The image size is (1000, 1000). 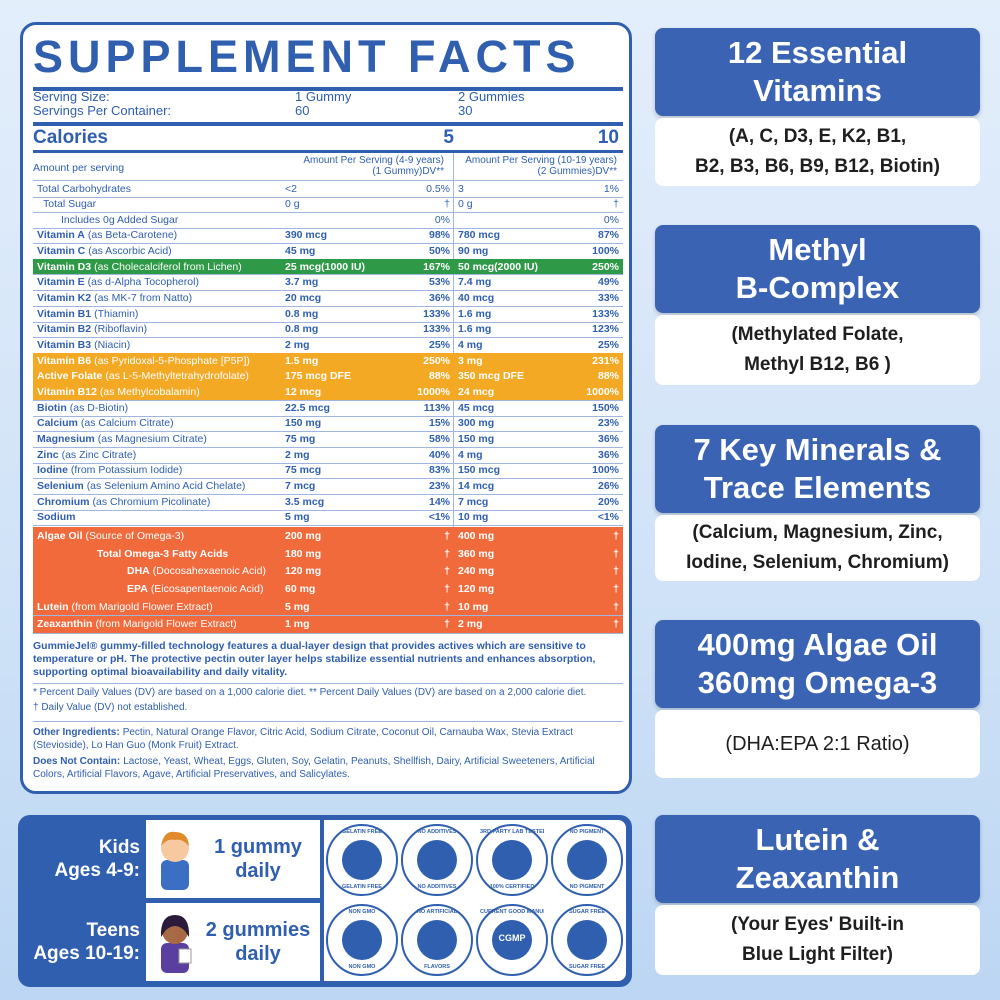 I want to click on rule, so click(x=328, y=124).